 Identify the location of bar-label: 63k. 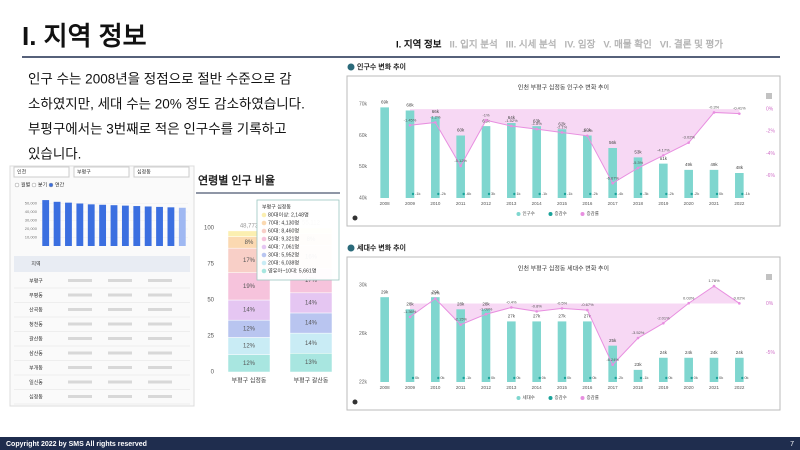
(537, 120).